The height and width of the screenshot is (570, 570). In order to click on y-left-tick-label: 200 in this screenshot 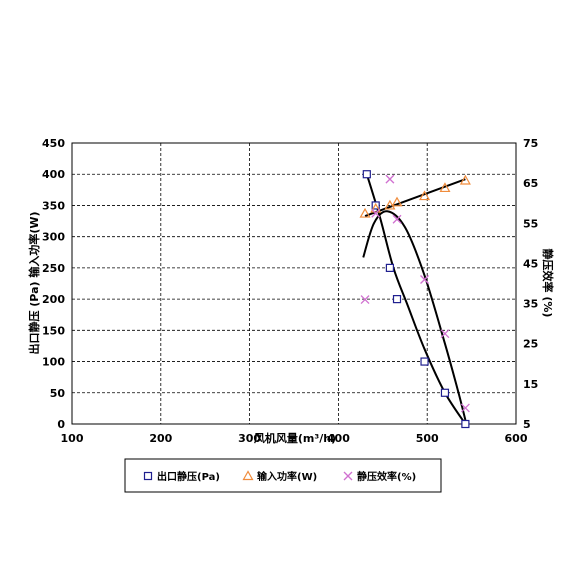, I will do `click(53, 299)`.